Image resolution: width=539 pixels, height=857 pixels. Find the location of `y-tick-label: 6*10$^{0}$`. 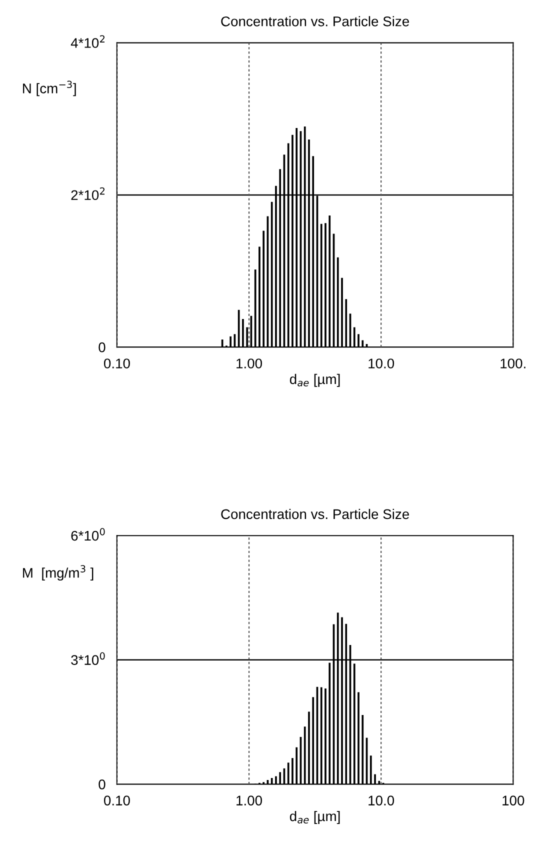

y-tick-label: 6*10$^{0}$ is located at coordinates (88, 534).